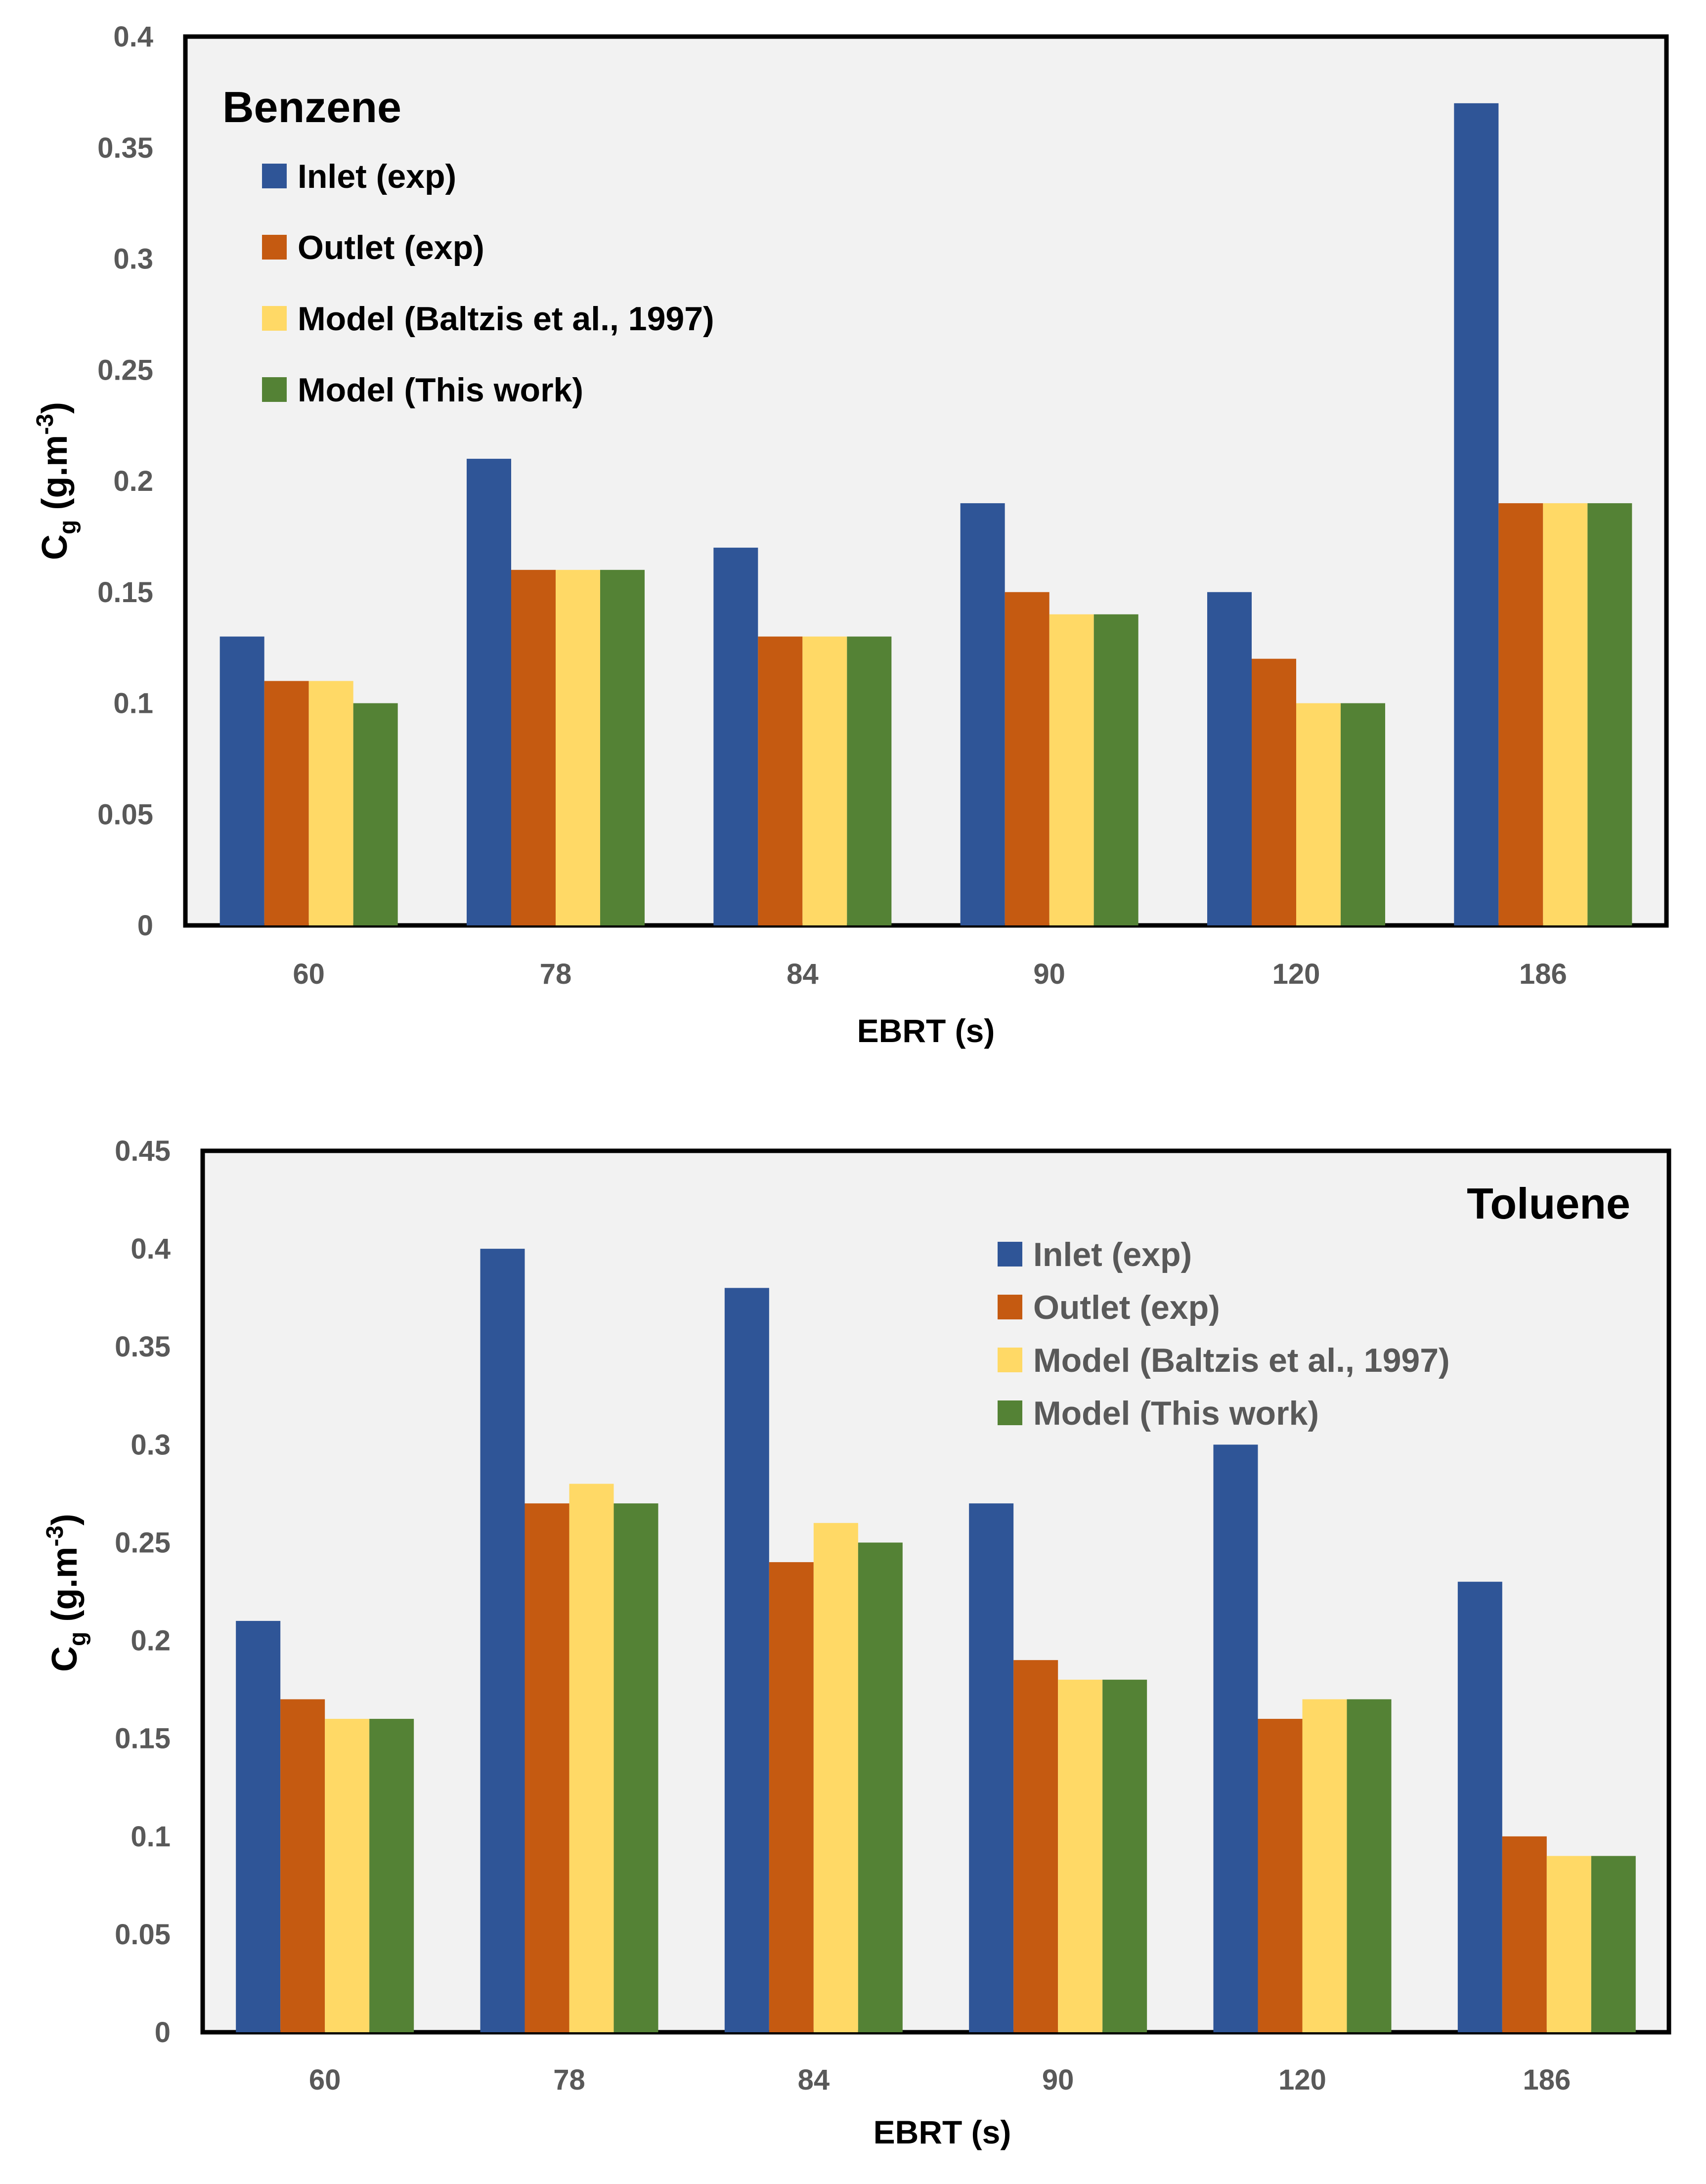 This screenshot has width=1706, height=2184. I want to click on toluene-x-tick-label: 120, so click(1302, 2080).